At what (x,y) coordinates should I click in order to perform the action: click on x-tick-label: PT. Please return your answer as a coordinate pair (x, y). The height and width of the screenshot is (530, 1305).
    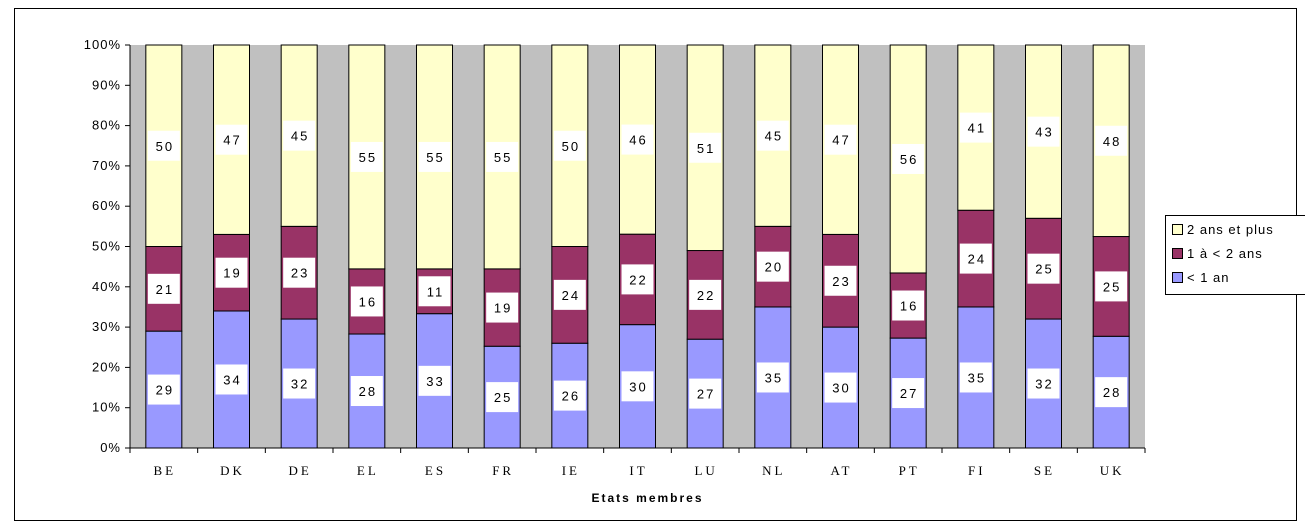
    Looking at the image, I should click on (909, 470).